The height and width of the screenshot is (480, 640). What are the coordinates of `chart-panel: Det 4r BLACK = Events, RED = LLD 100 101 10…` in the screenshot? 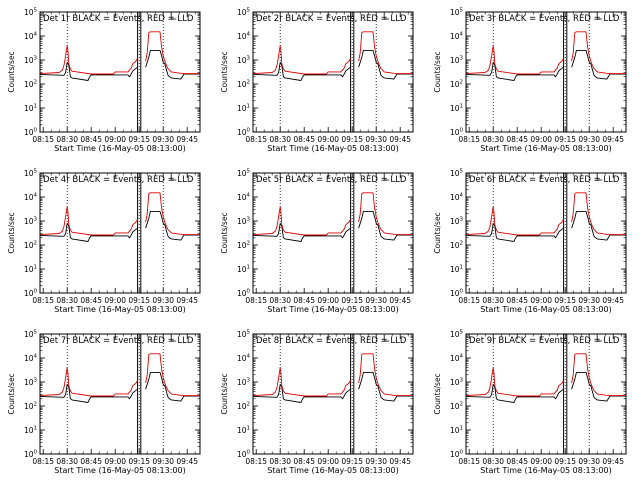 It's located at (104, 241).